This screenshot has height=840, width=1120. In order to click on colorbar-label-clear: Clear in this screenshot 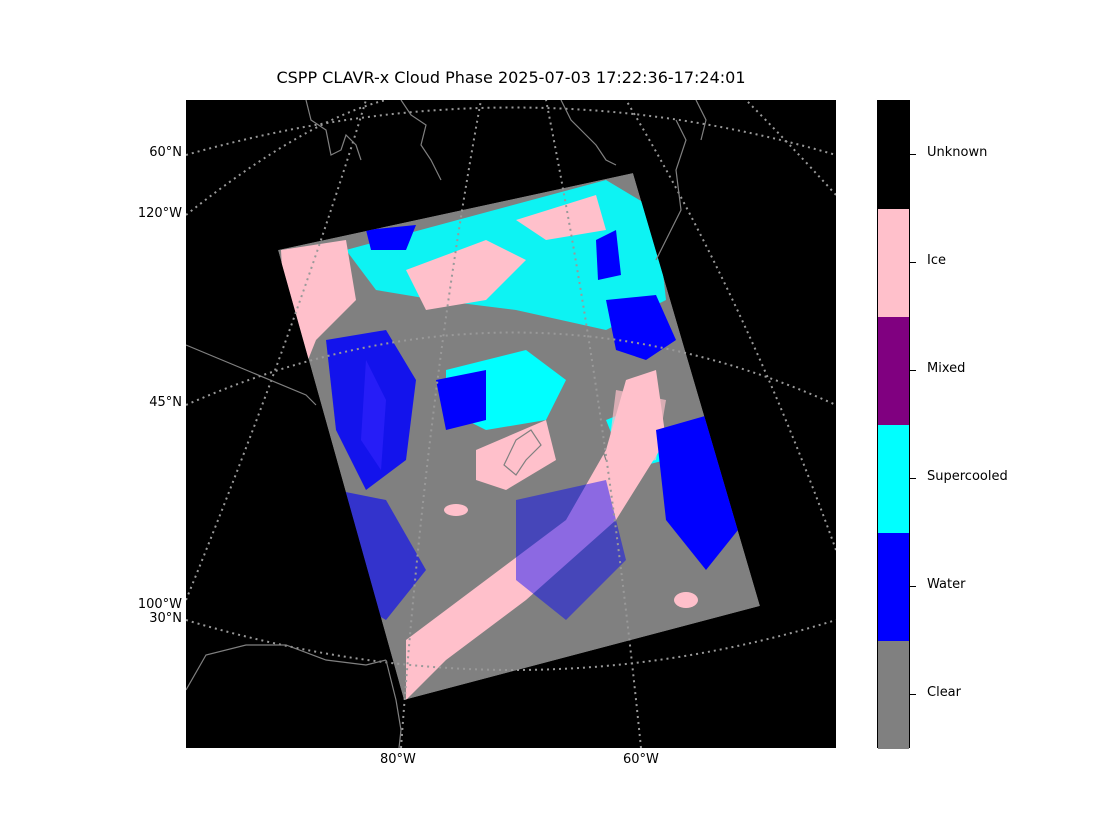, I will do `click(944, 692)`.